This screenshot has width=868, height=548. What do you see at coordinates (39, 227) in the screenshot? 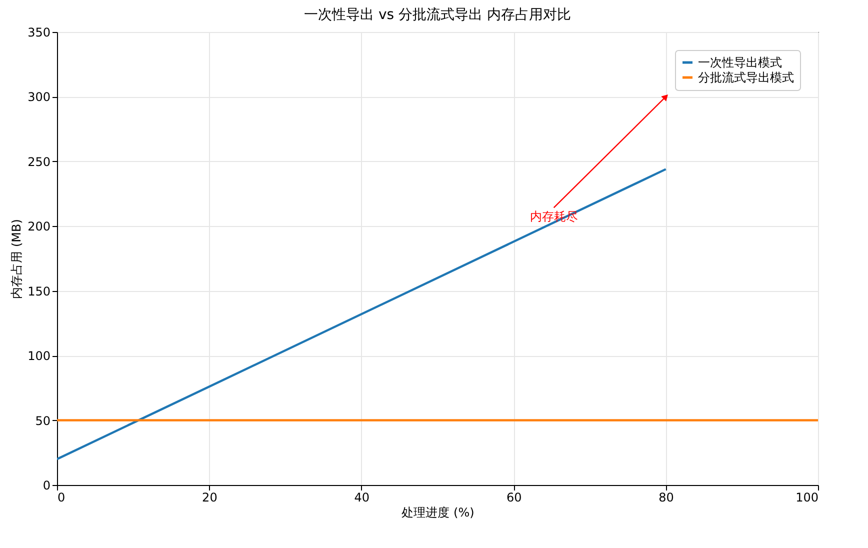
I see `y-tick-label: 200` at bounding box center [39, 227].